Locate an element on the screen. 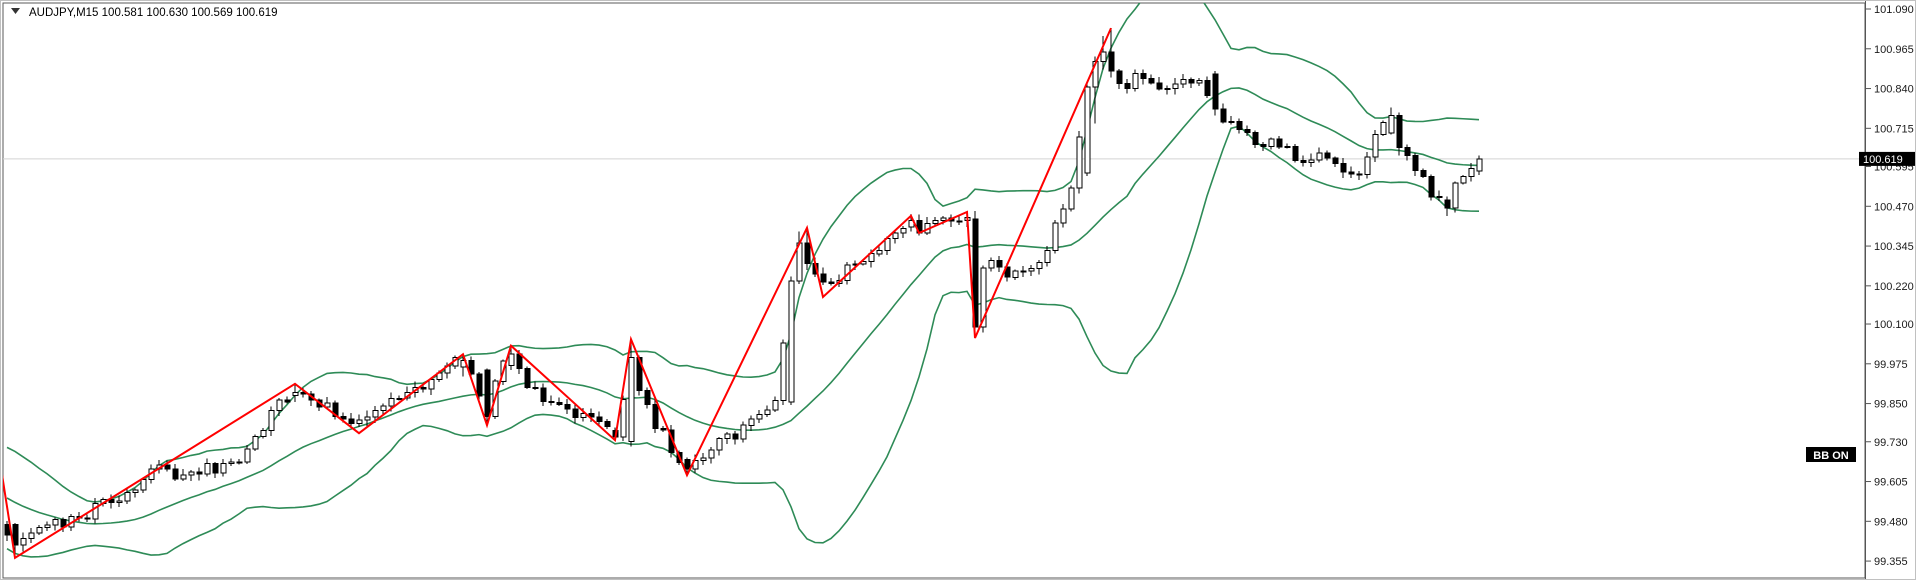 Image resolution: width=1916 pixels, height=580 pixels. bb-toggle-button: BB ON is located at coordinates (1831, 454).